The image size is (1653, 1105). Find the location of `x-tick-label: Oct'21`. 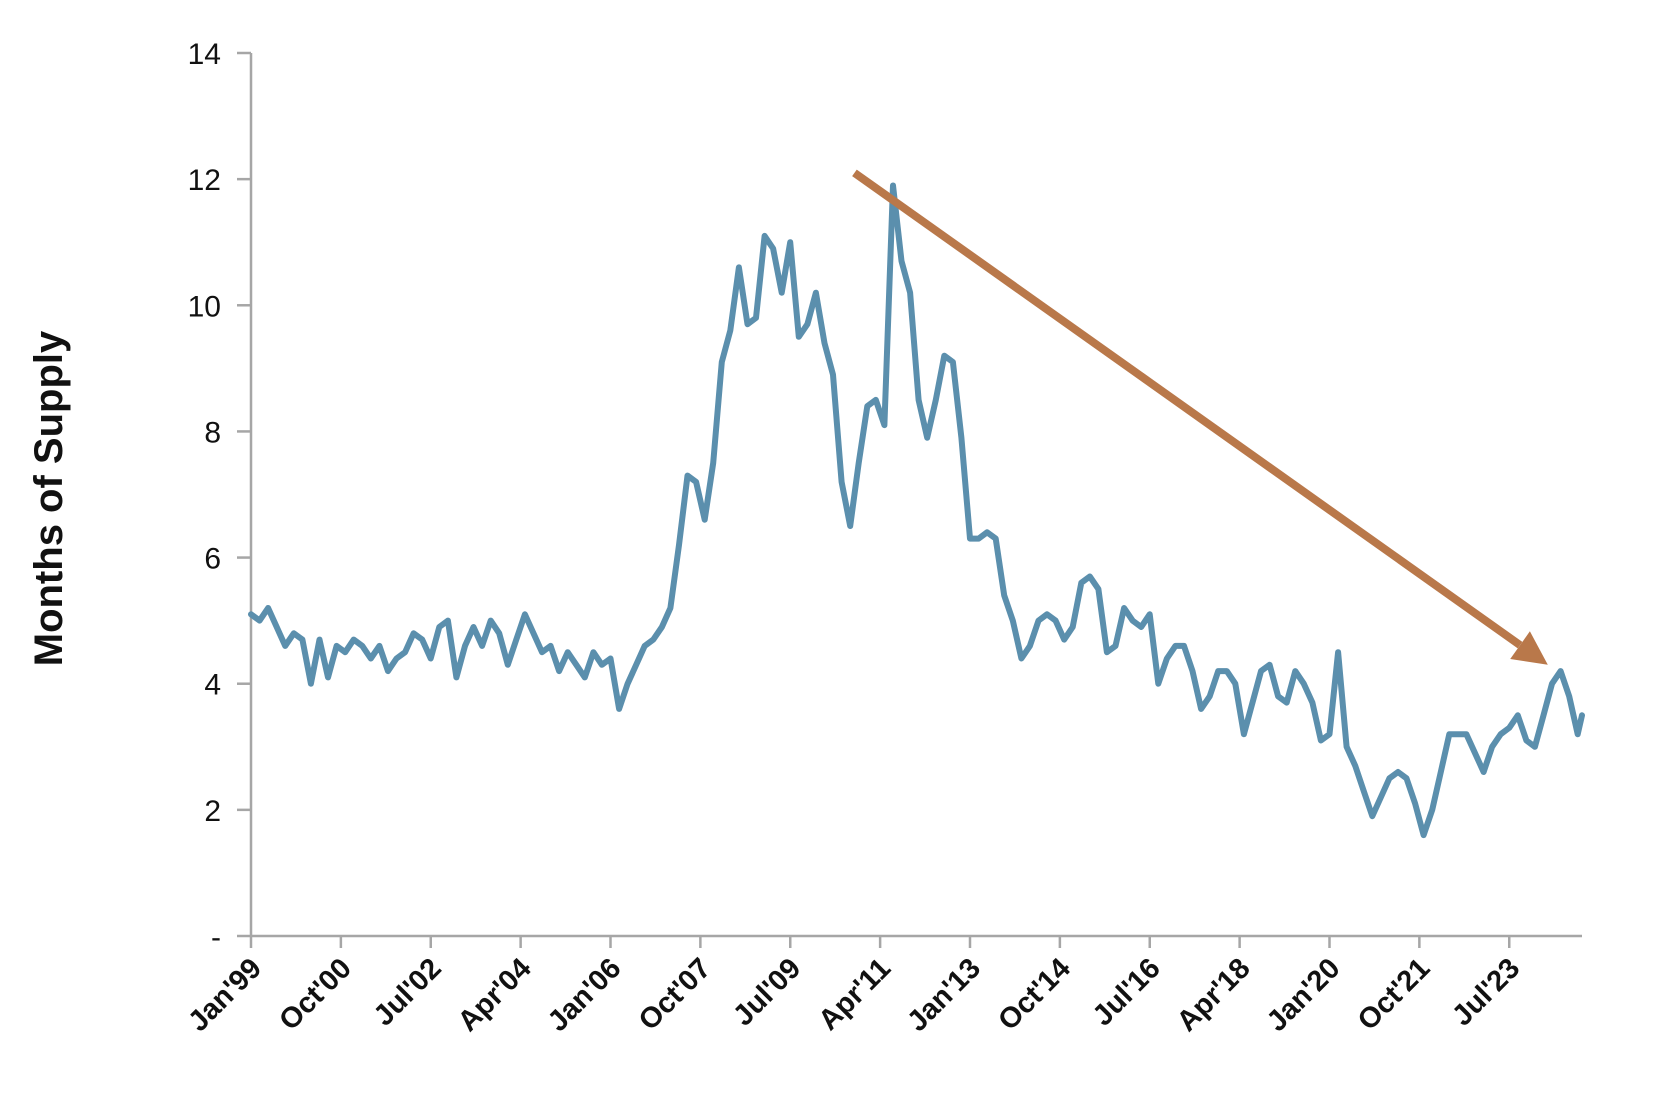

x-tick-label: Oct'21 is located at coordinates (1394, 994).